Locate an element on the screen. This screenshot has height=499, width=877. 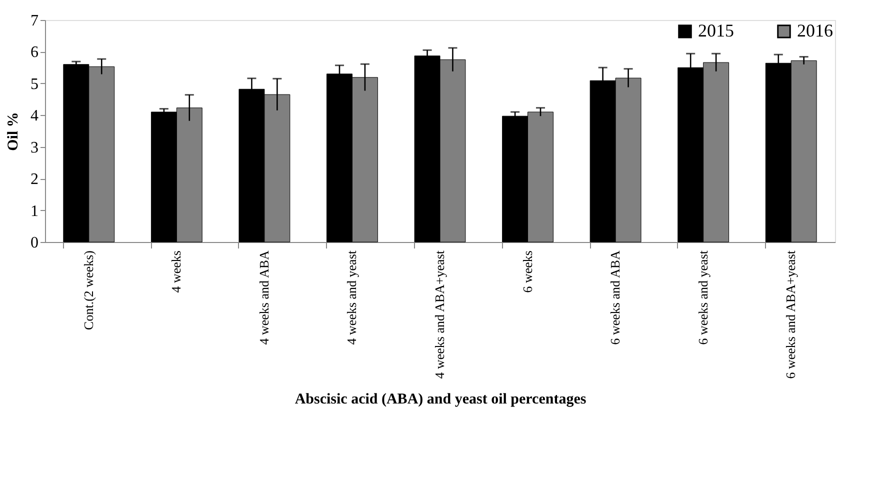
x-tick-label: 4 weeks is located at coordinates (176, 271).